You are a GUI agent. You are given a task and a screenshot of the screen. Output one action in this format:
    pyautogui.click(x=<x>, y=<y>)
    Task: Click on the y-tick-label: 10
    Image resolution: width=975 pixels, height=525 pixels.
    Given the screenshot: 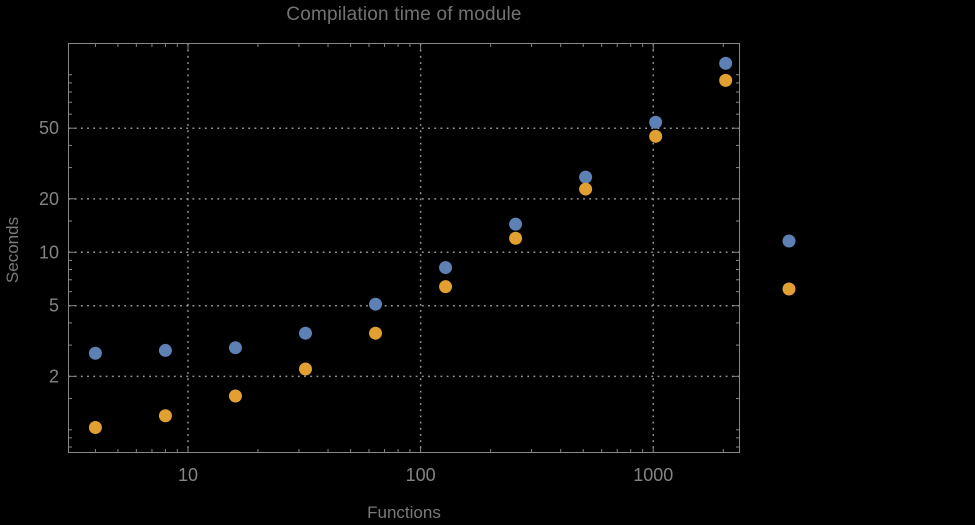 What is the action you would take?
    pyautogui.click(x=49, y=252)
    